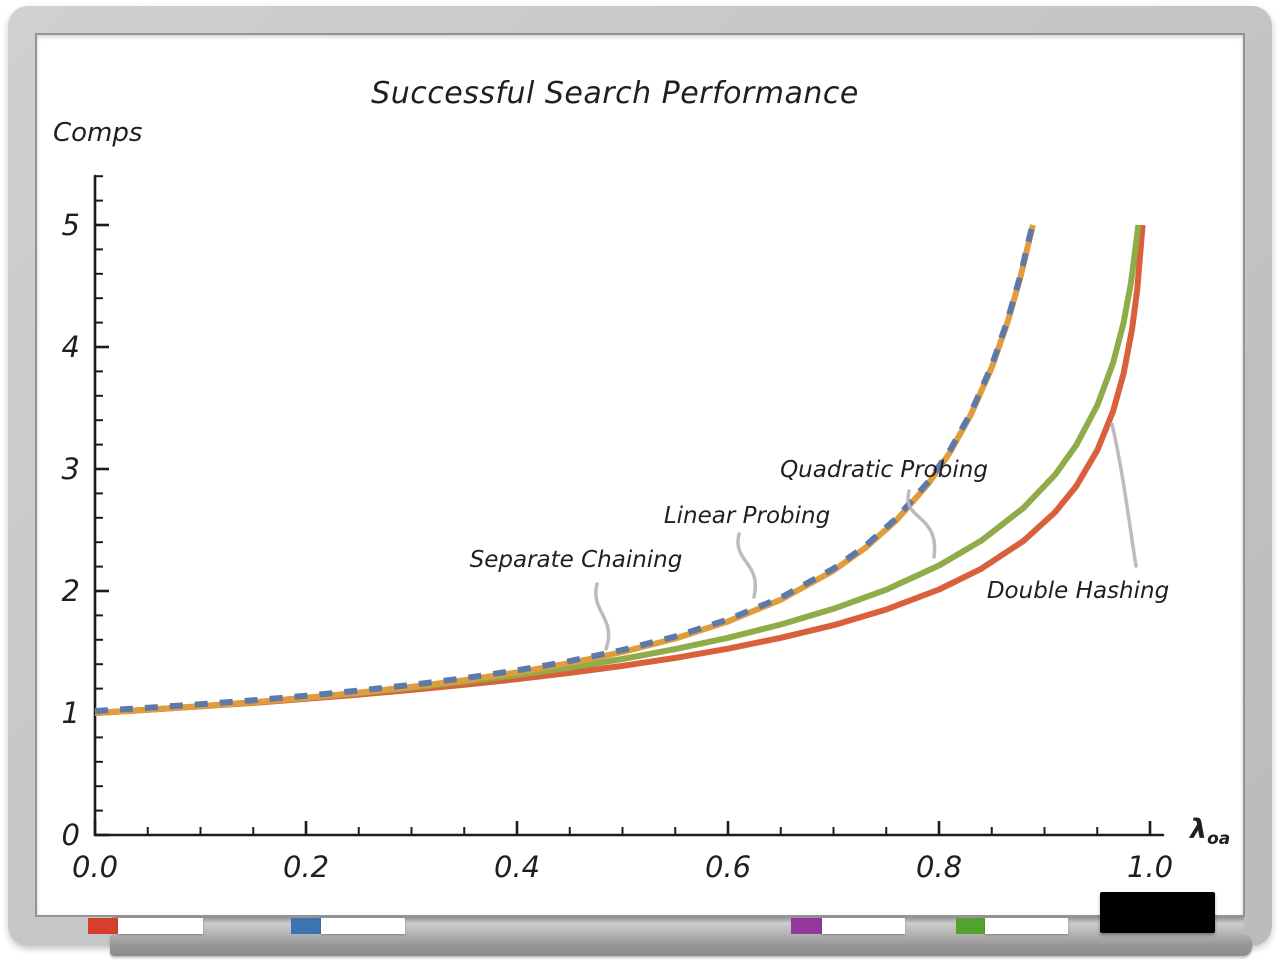  I want to click on y-tick-label: 4, so click(71, 347).